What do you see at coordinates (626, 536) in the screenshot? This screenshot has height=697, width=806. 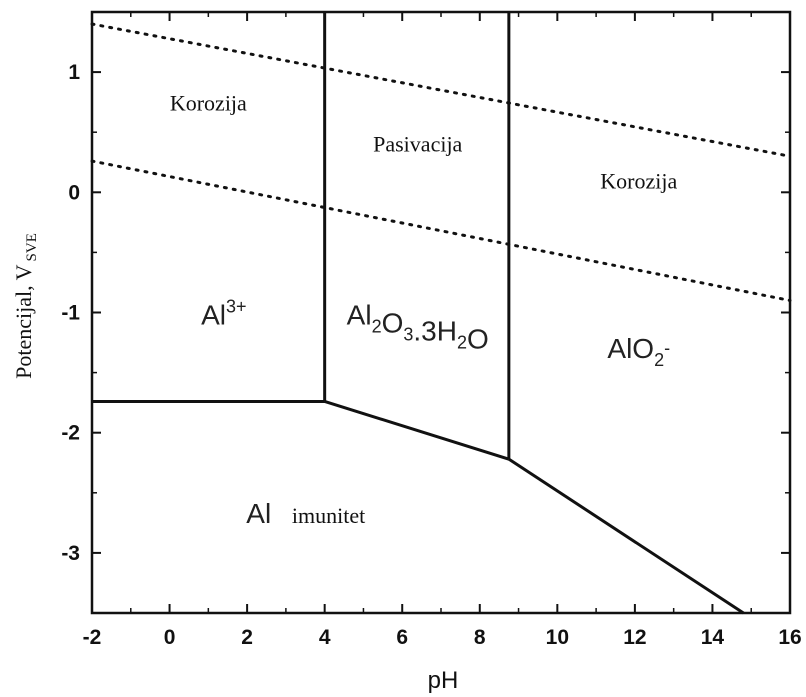 I see `alo2-al-boundary` at bounding box center [626, 536].